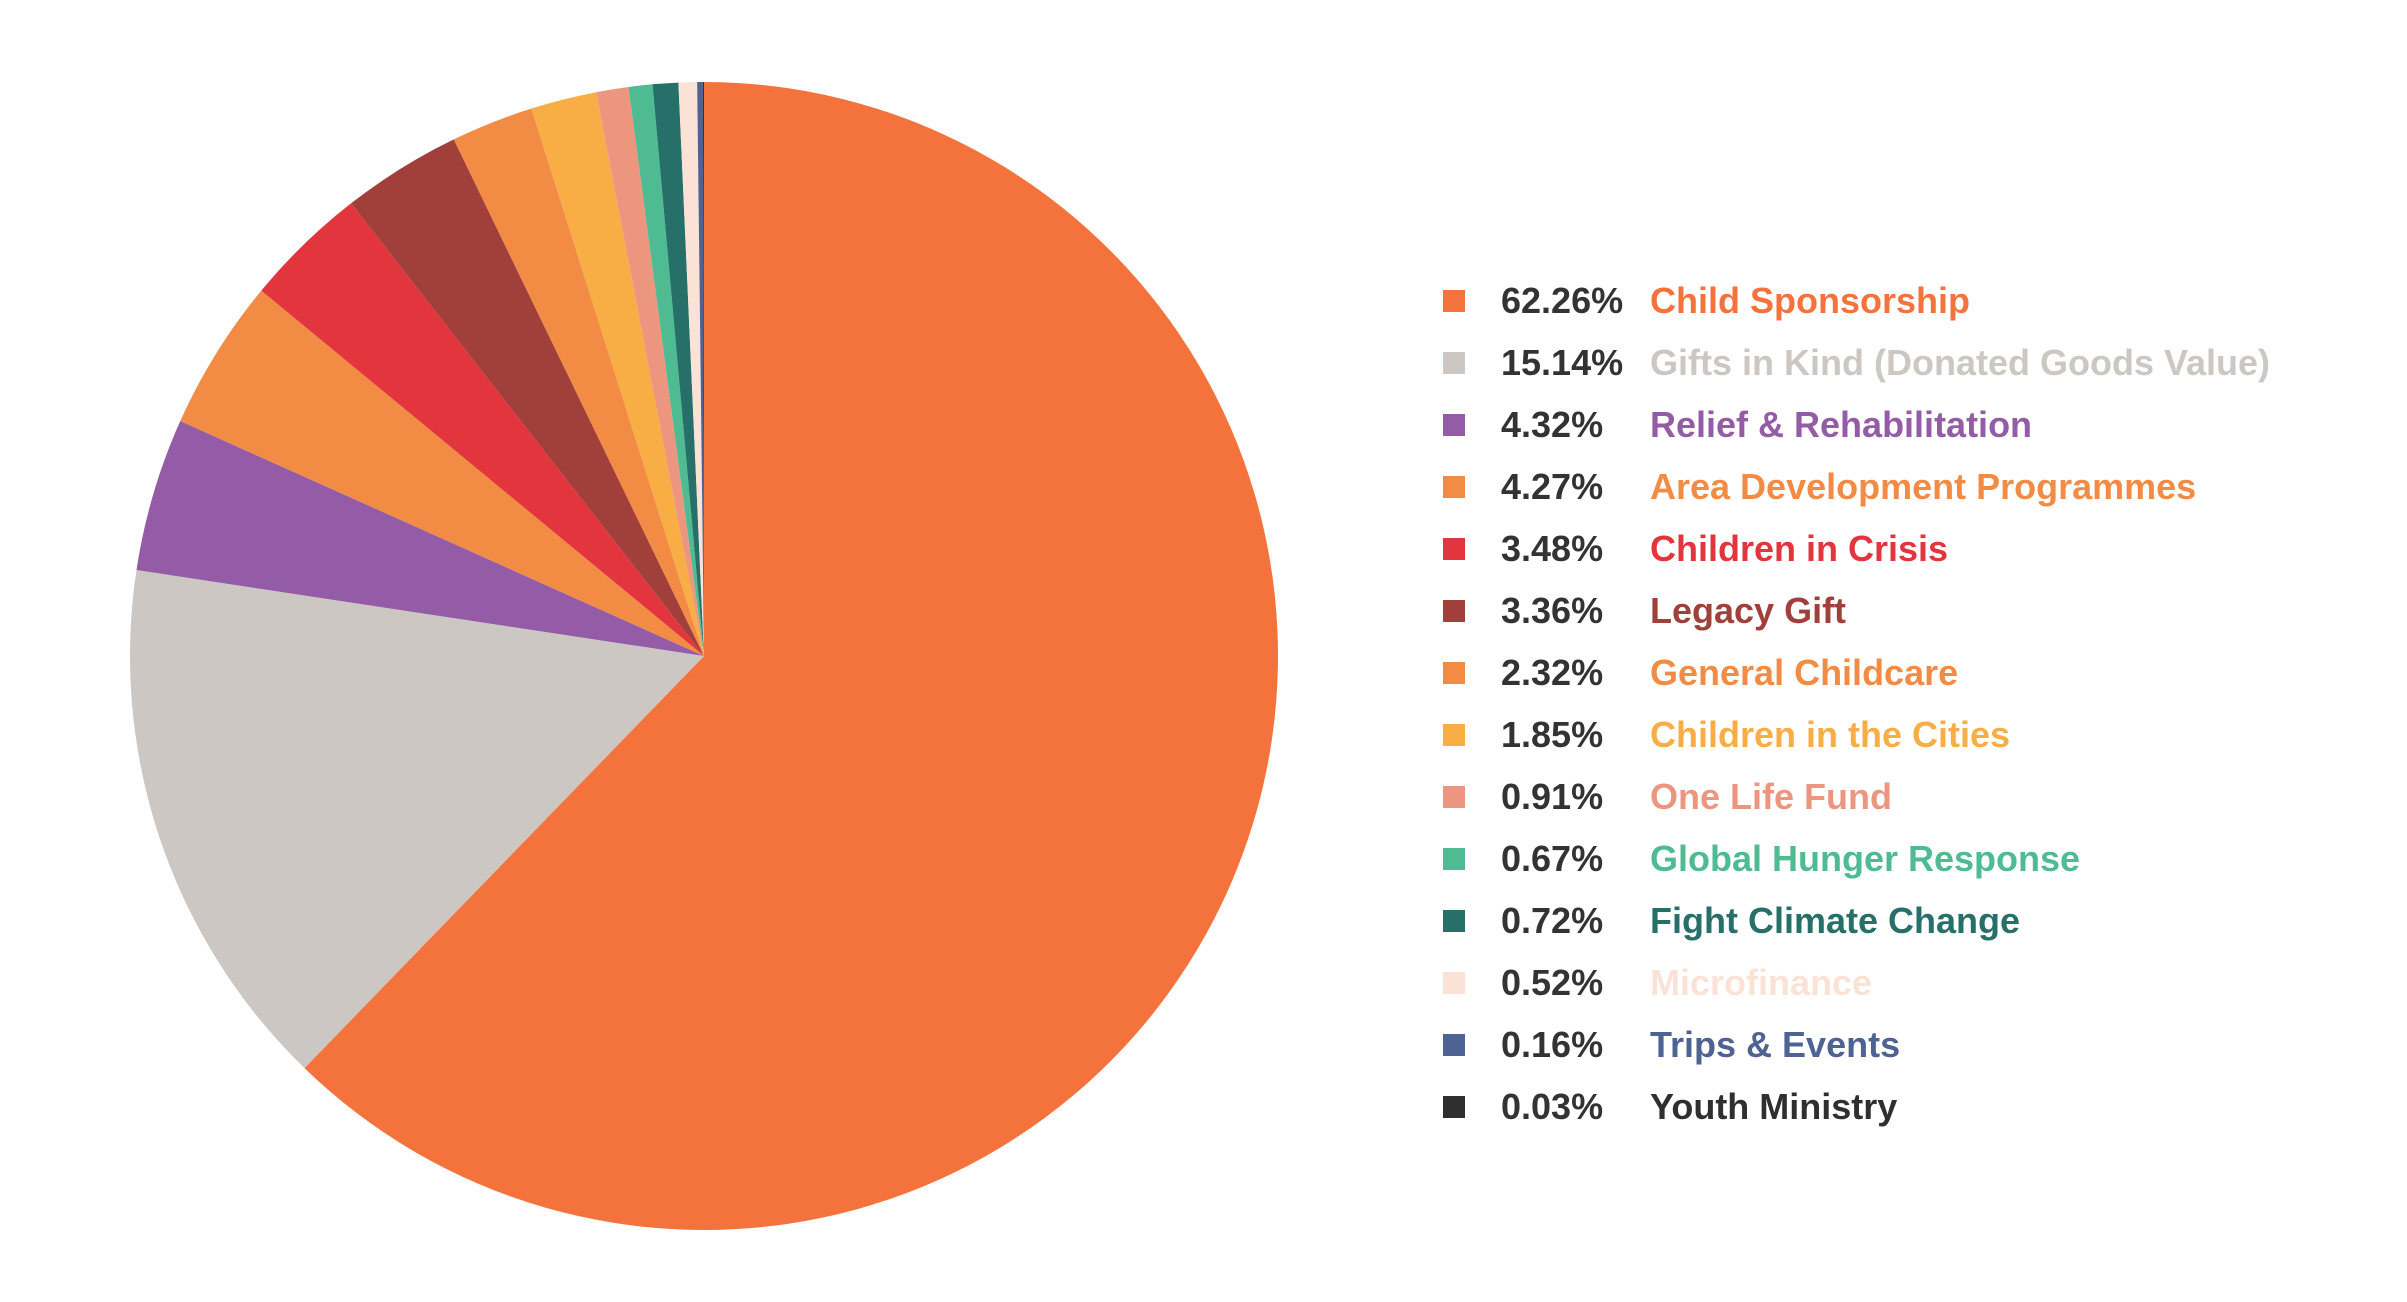 Image resolution: width=2407 pixels, height=1302 pixels. I want to click on legend-label: Global Hunger Response, so click(1865, 858).